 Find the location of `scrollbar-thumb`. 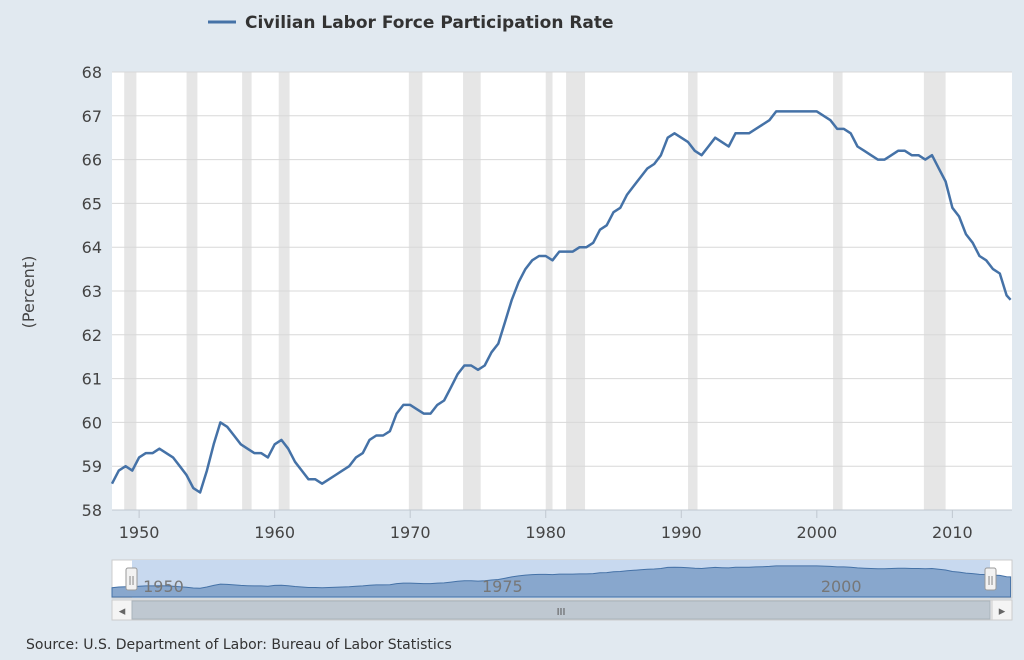

scrollbar-thumb is located at coordinates (561, 610).